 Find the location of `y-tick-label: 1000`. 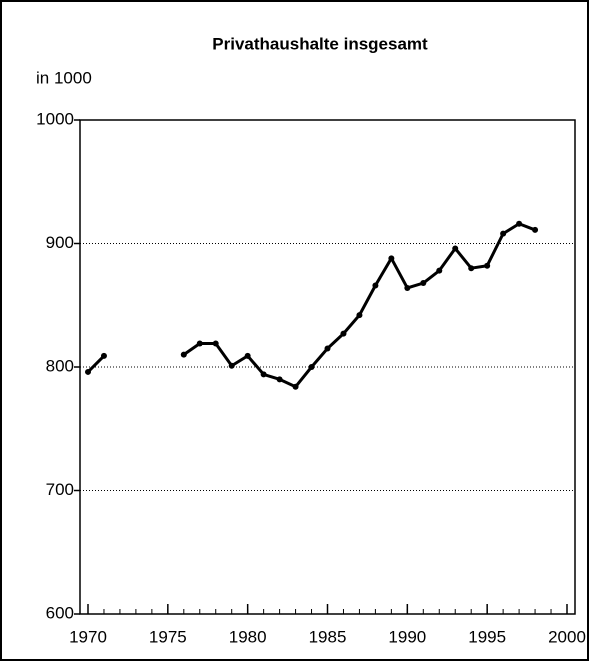

y-tick-label: 1000 is located at coordinates (55, 118).